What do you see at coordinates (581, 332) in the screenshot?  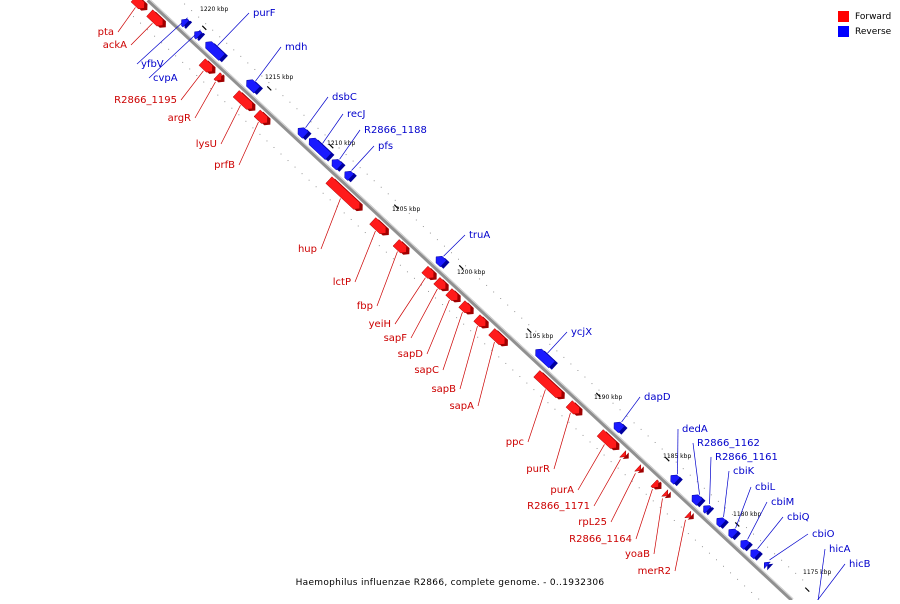 I see `gene-label-ycjX: ycjX` at bounding box center [581, 332].